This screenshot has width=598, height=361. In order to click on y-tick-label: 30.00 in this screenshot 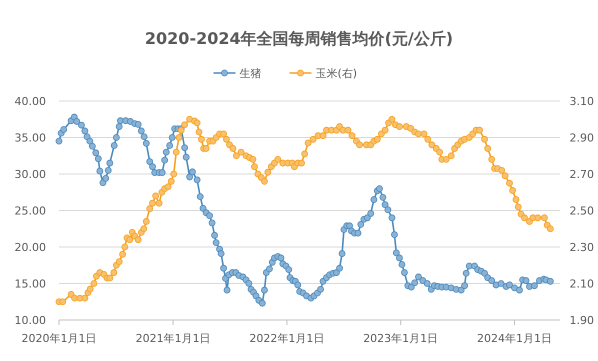, I will do `click(30, 174)`.